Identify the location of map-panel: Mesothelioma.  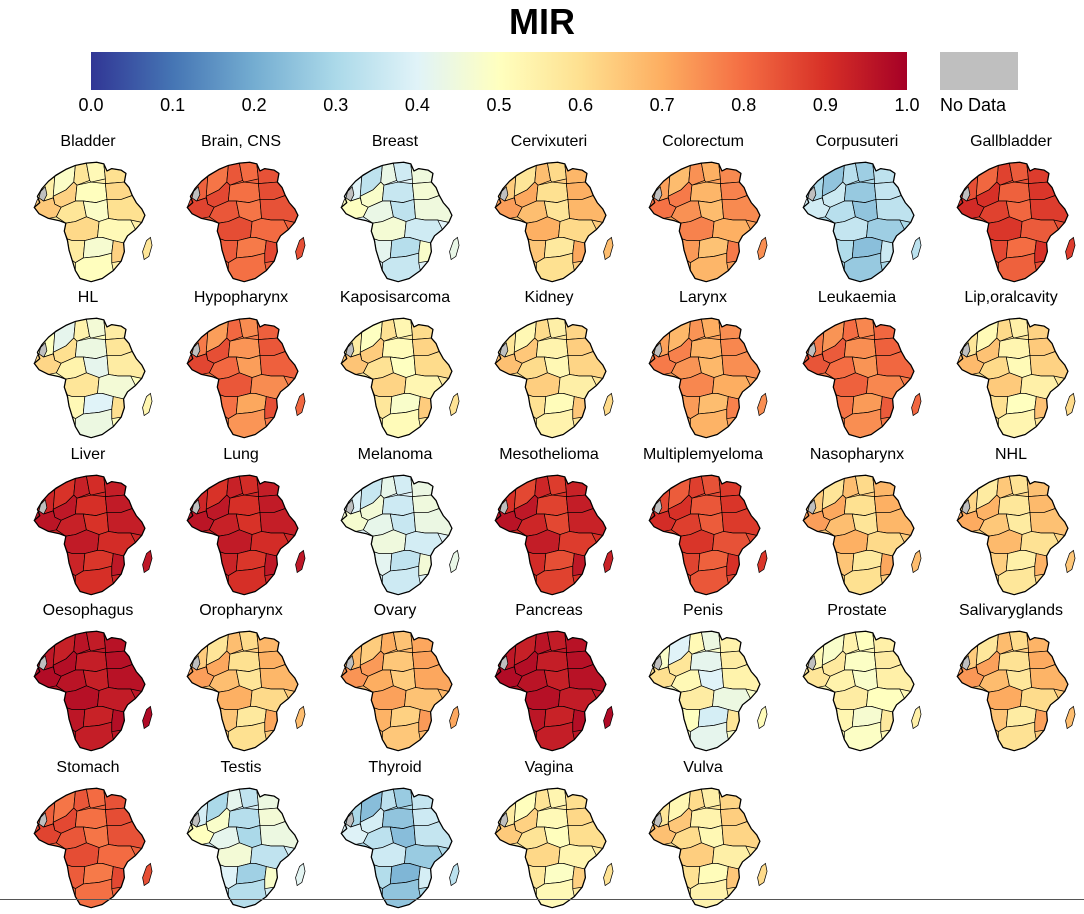
(549, 523).